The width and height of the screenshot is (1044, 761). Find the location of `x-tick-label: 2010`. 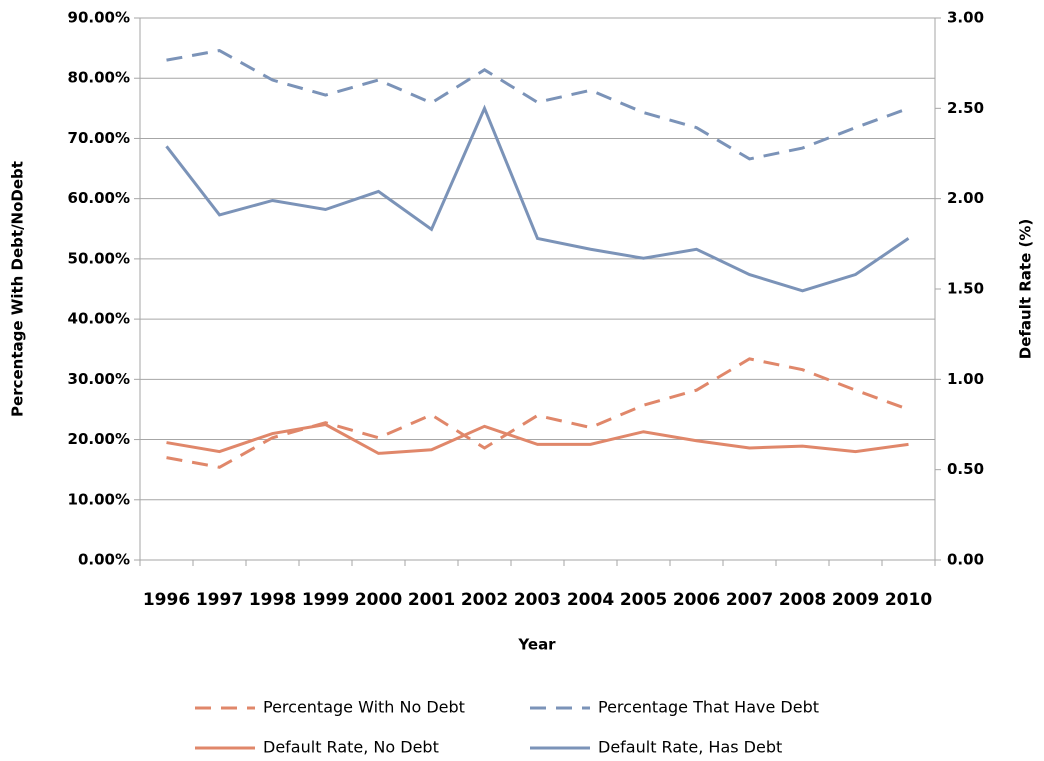

x-tick-label: 2010 is located at coordinates (908, 600).